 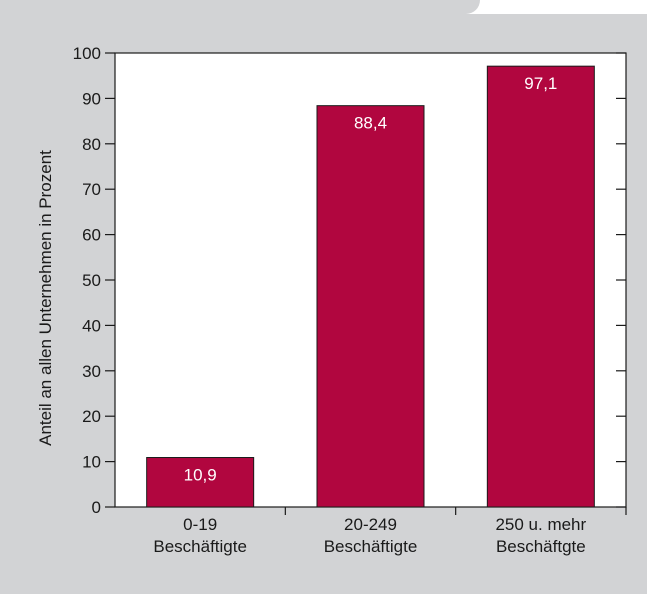 I want to click on x-category-label: 20-249, so click(x=370, y=524).